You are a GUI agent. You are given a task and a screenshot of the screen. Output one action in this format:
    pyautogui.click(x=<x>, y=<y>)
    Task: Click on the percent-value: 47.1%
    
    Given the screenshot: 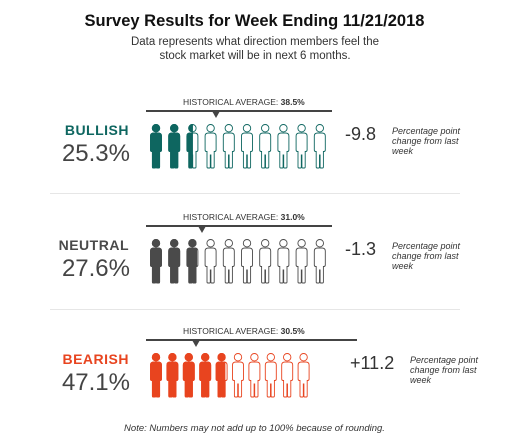 What is the action you would take?
    pyautogui.click(x=95, y=382)
    